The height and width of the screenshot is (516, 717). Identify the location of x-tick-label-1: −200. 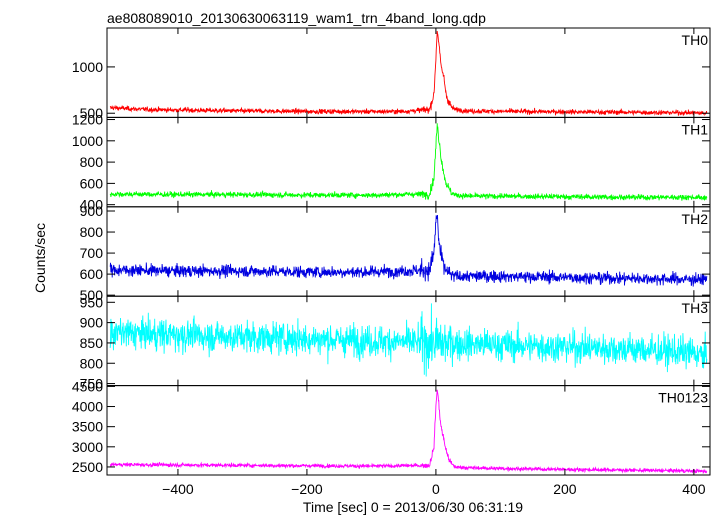
(307, 489).